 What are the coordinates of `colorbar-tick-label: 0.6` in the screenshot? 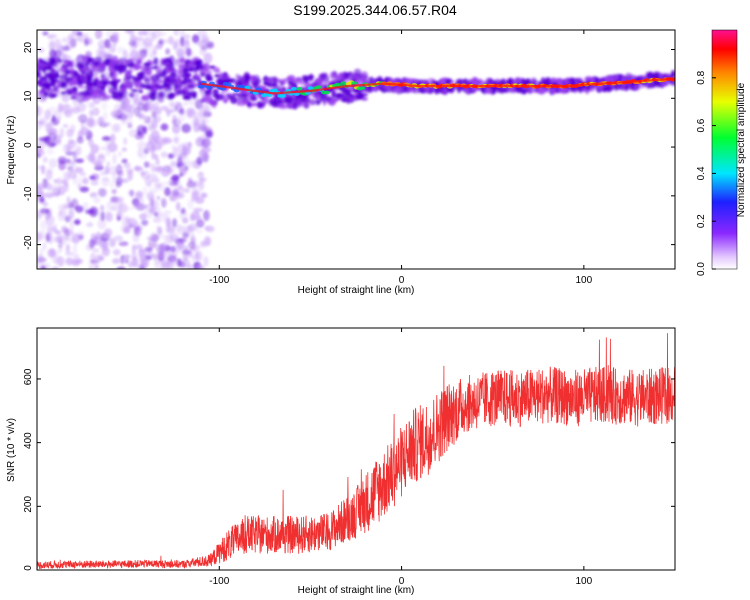 It's located at (701, 125).